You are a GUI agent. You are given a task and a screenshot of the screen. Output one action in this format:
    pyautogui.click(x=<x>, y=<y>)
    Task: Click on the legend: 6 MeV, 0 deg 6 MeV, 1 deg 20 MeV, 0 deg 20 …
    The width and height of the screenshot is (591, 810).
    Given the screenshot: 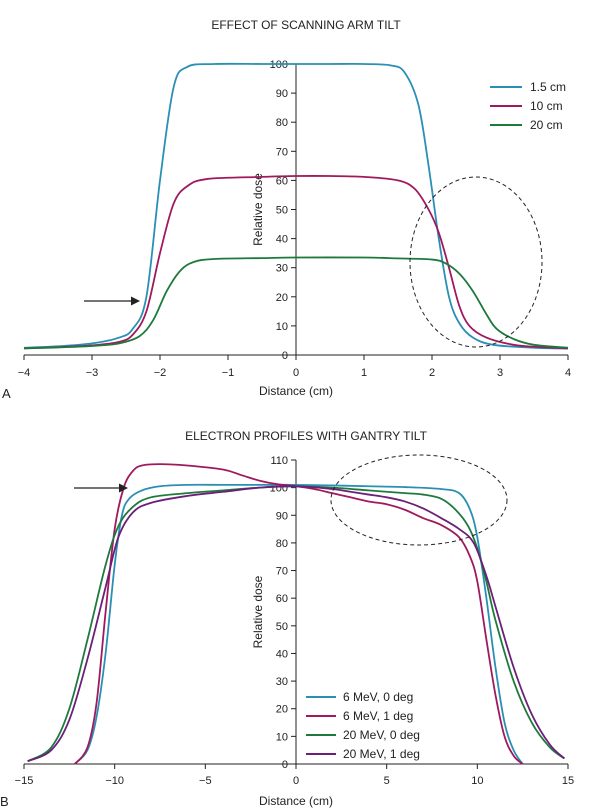 What is the action you would take?
    pyautogui.click(x=363, y=725)
    